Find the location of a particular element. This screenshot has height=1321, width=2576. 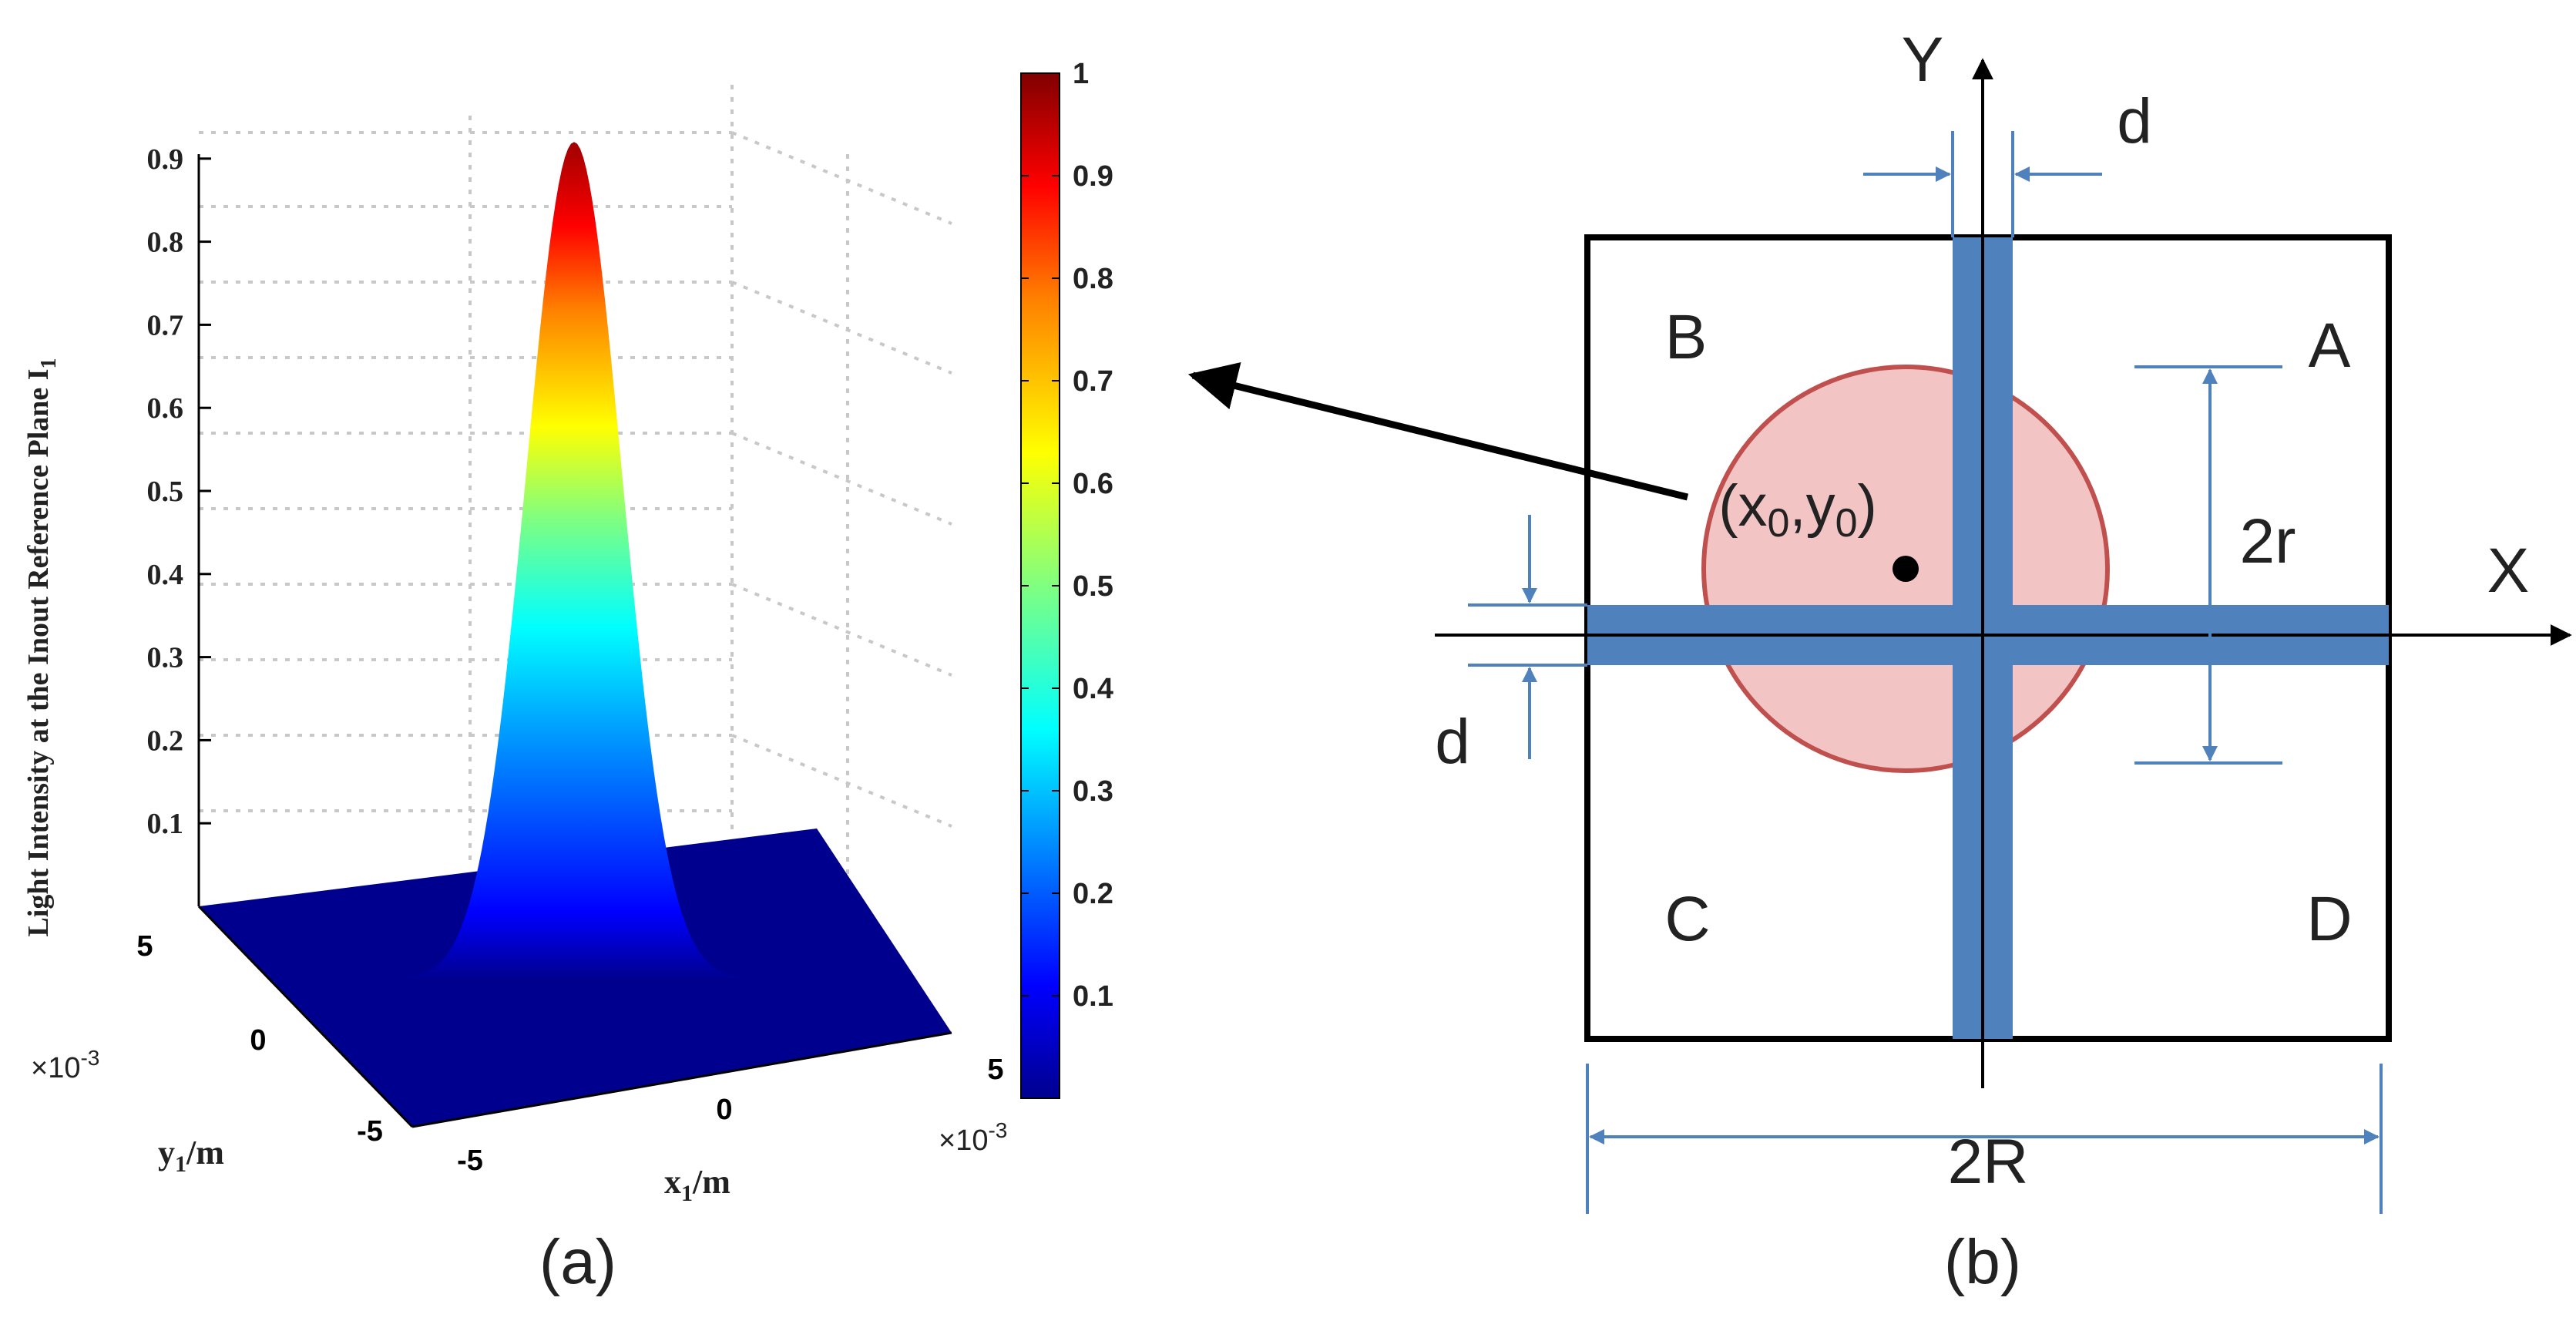

pointer-arrow is located at coordinates (1438, 431).